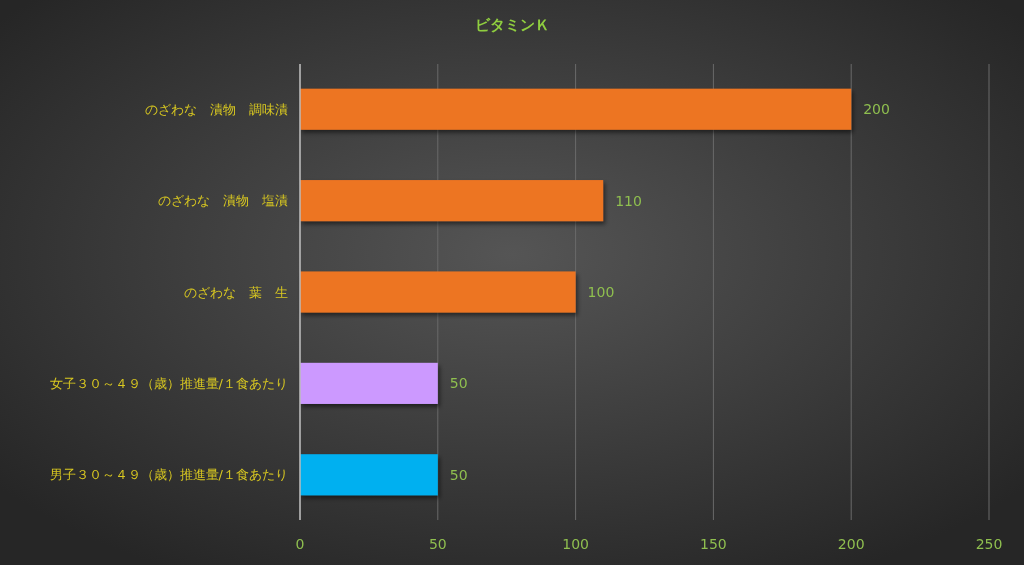 Image resolution: width=1024 pixels, height=565 pixels. I want to click on y-tick-label: のざわな 漬物 調味漬, so click(216, 109).